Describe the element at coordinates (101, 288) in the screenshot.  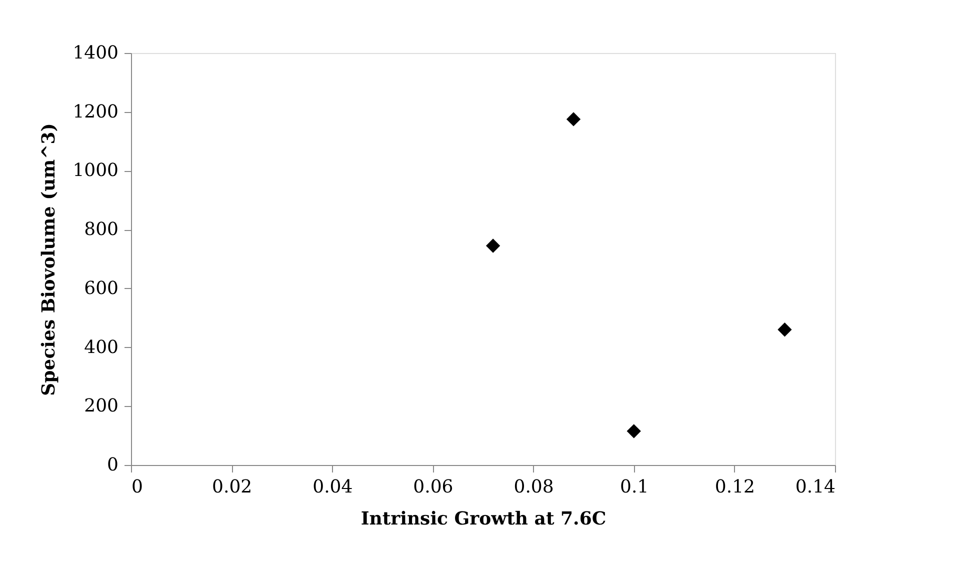
I see `y-tick-label: 600` at that location.